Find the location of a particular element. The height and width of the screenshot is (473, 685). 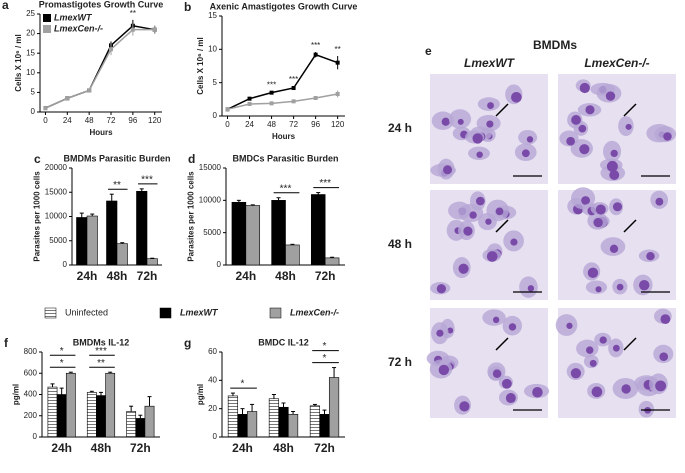

x-tick-label: 72 is located at coordinates (111, 120).